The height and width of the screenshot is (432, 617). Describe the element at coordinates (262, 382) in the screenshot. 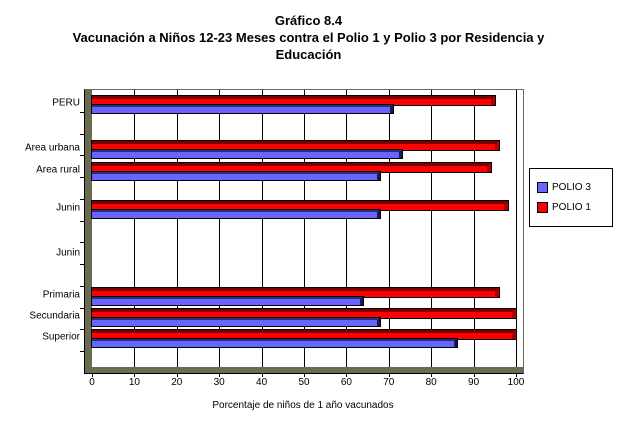

I see `x-tick-label-40: 40` at that location.